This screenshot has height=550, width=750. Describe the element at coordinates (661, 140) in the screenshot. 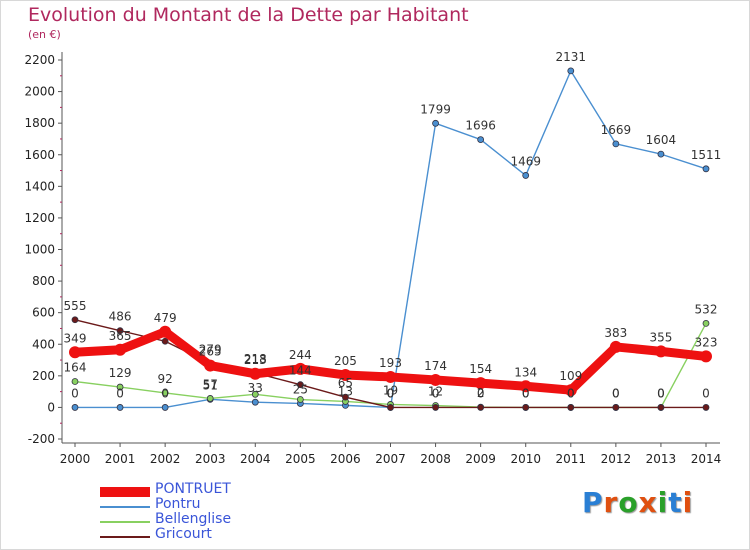

I see `data-label-pontru: 1604` at that location.